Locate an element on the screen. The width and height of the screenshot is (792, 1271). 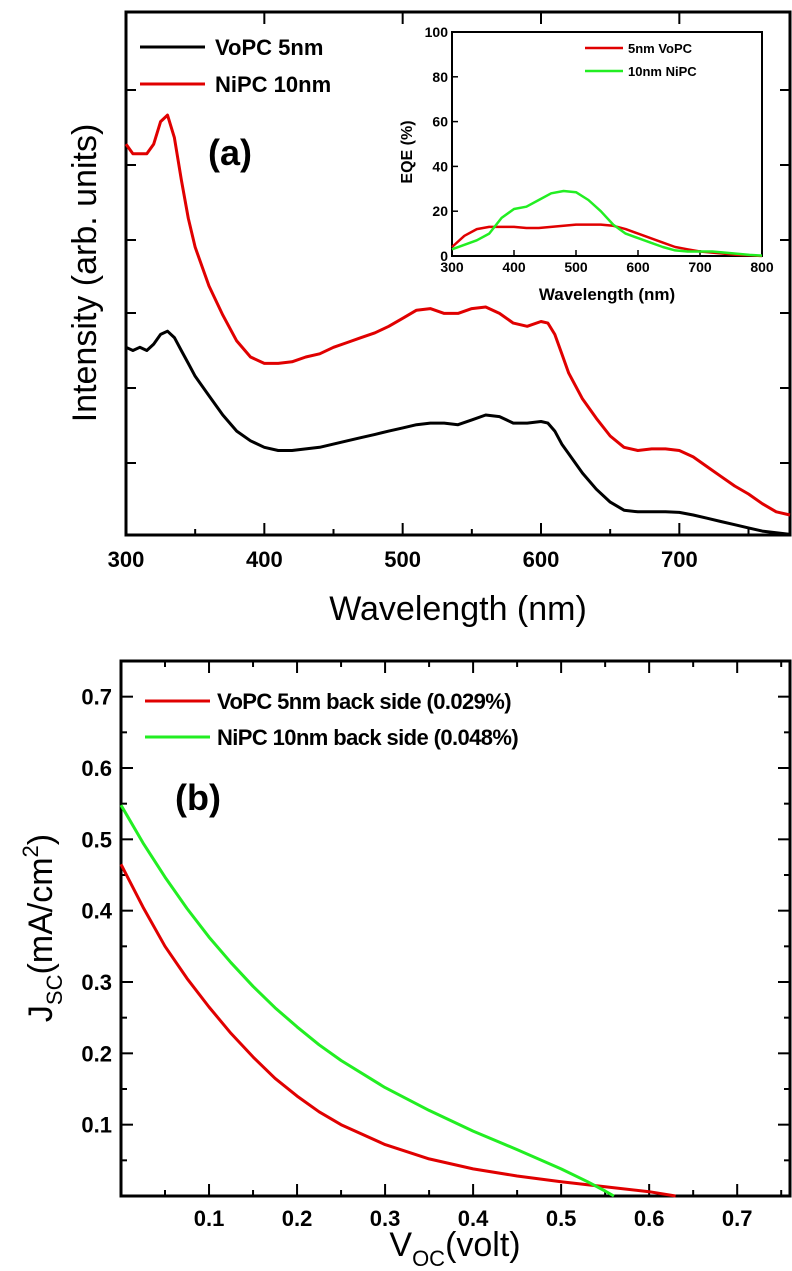
legend-label-vopc-back: VoPC 5nm back side (0.029%) is located at coordinates (364, 701).